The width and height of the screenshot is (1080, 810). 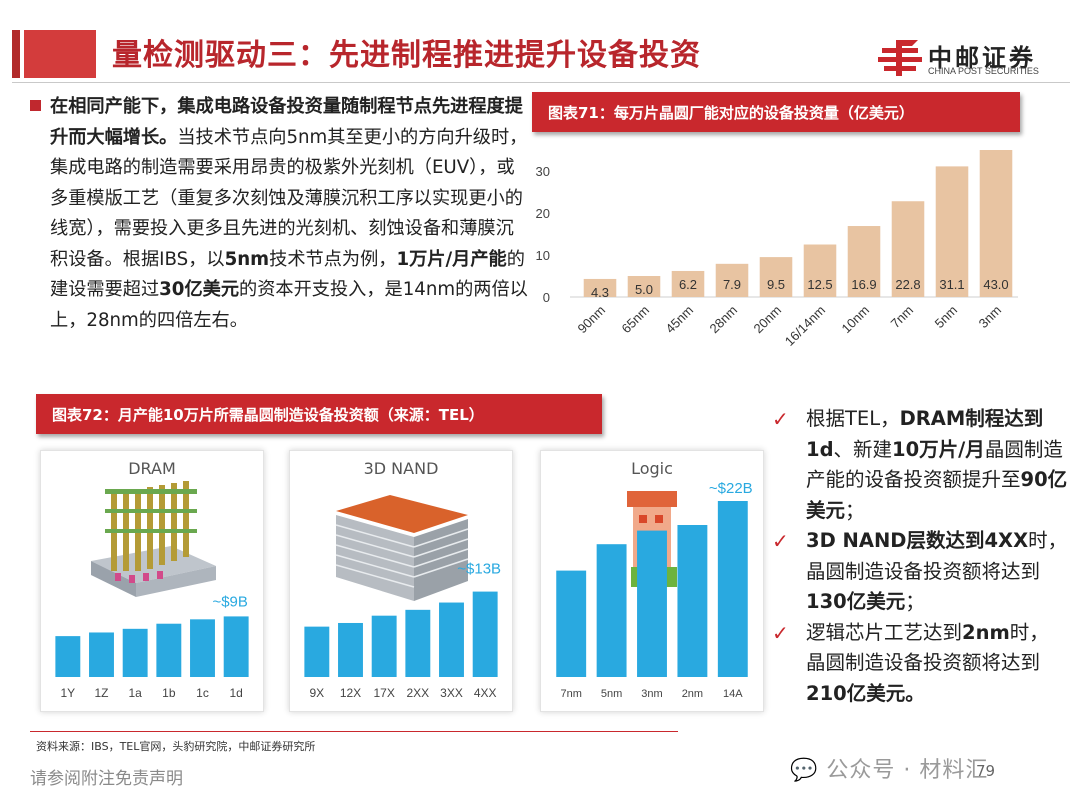 What do you see at coordinates (927, 647) in the screenshot?
I see `rb3-t2: 时，晶圆制造设备投资额将达到` at bounding box center [927, 647].